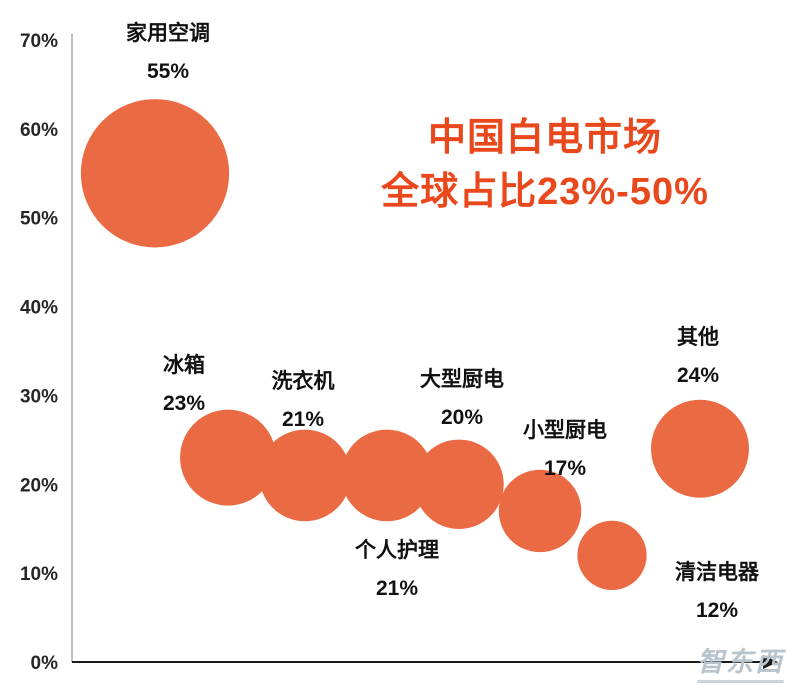  I want to click on bubble-label: 其他, so click(698, 337).